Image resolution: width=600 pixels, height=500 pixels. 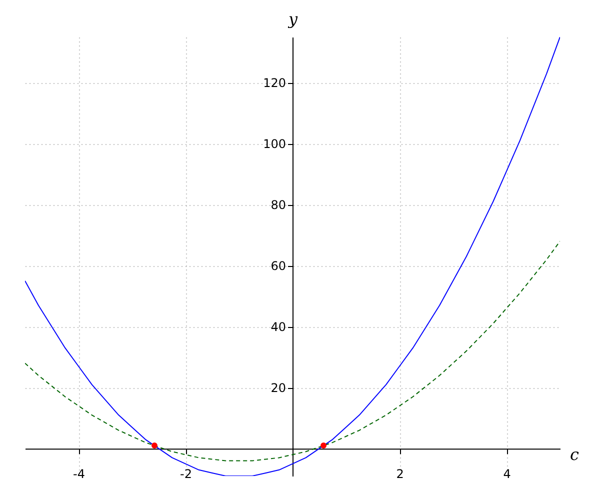 I want to click on x-tick-label: -2, so click(x=186, y=474).